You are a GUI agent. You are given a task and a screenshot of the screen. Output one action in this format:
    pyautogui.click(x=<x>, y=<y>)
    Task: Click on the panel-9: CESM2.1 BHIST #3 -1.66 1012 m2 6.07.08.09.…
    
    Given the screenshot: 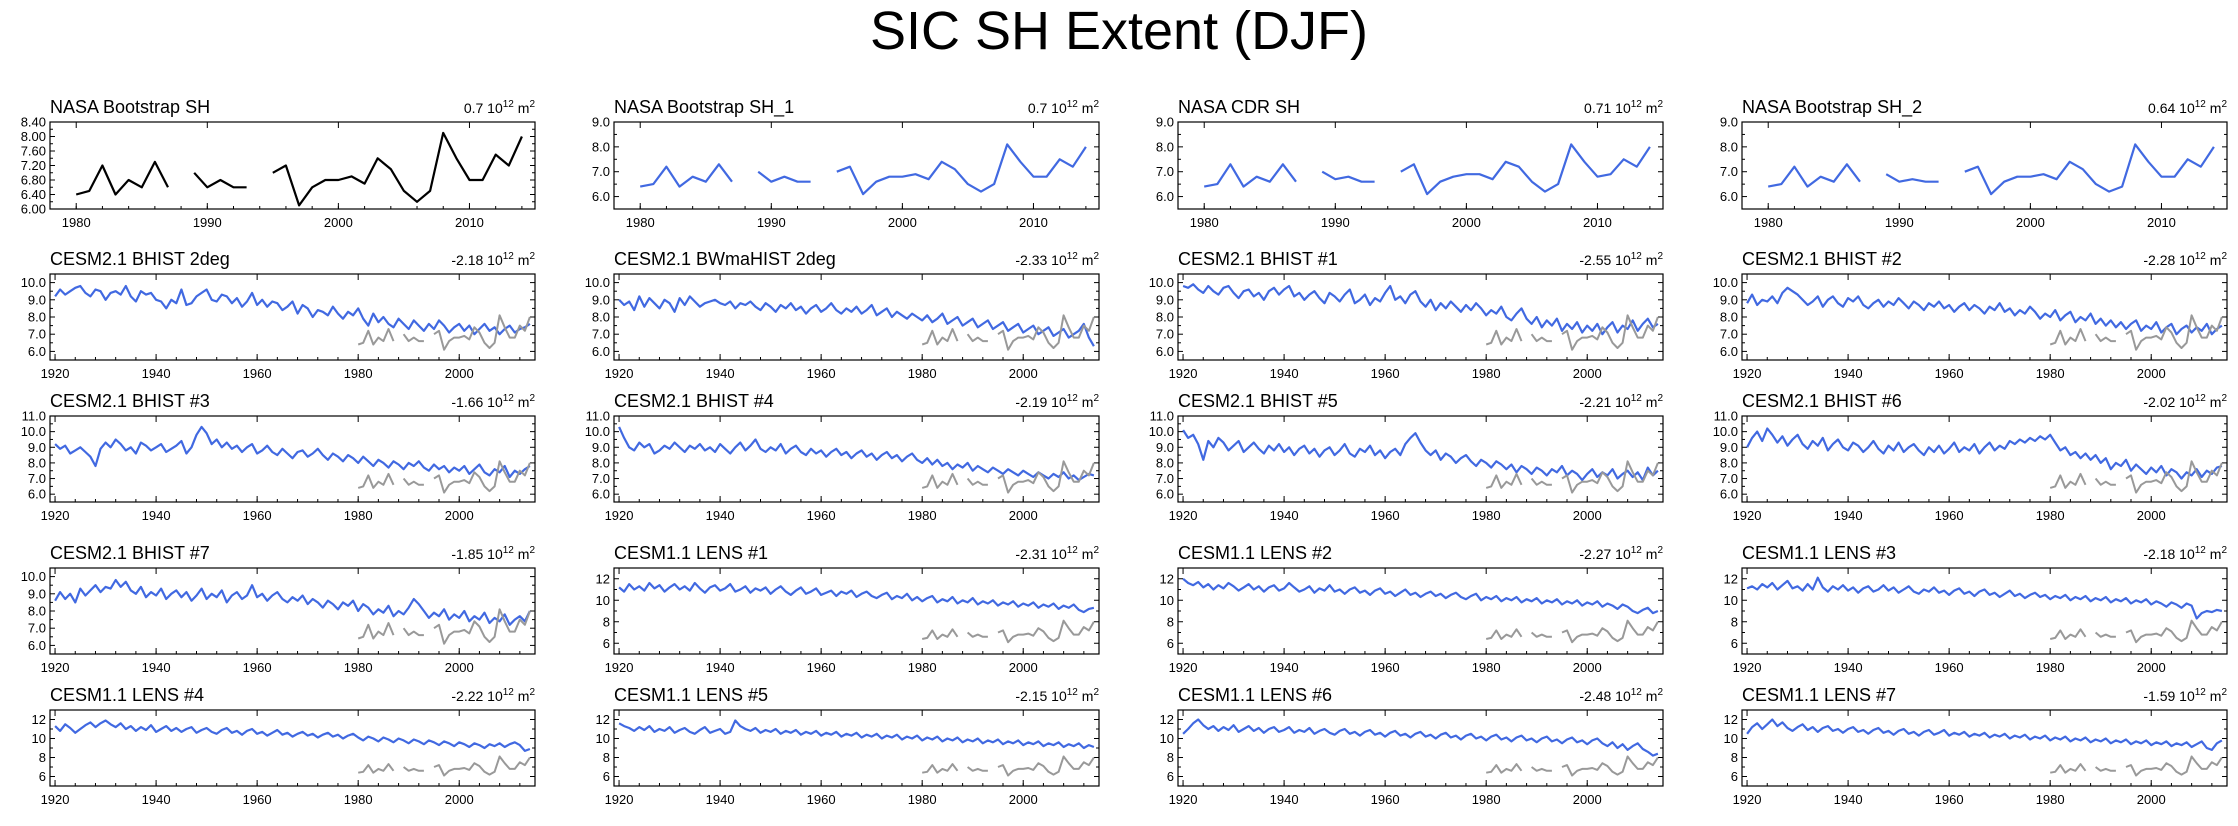 What is the action you would take?
    pyautogui.click(x=278, y=457)
    